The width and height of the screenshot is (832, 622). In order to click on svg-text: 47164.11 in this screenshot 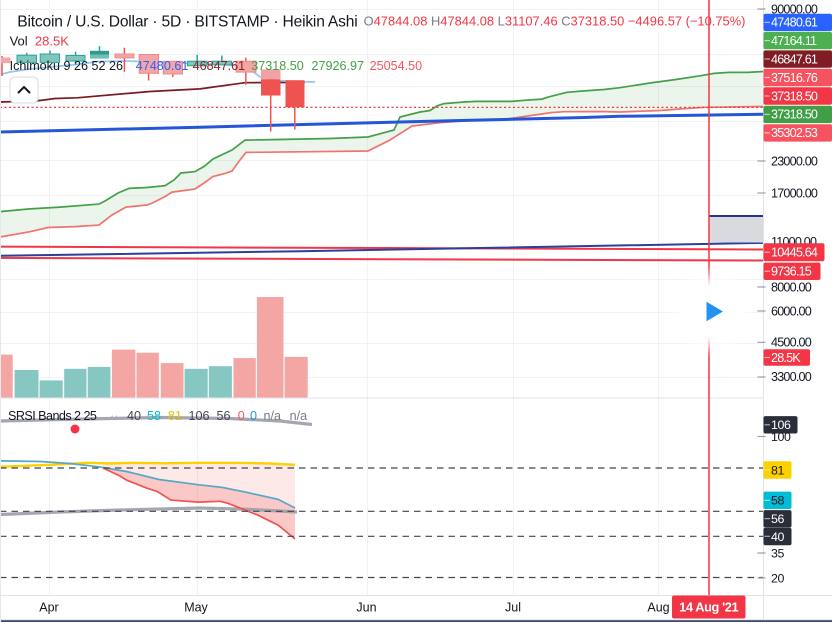, I will do `click(794, 41)`.